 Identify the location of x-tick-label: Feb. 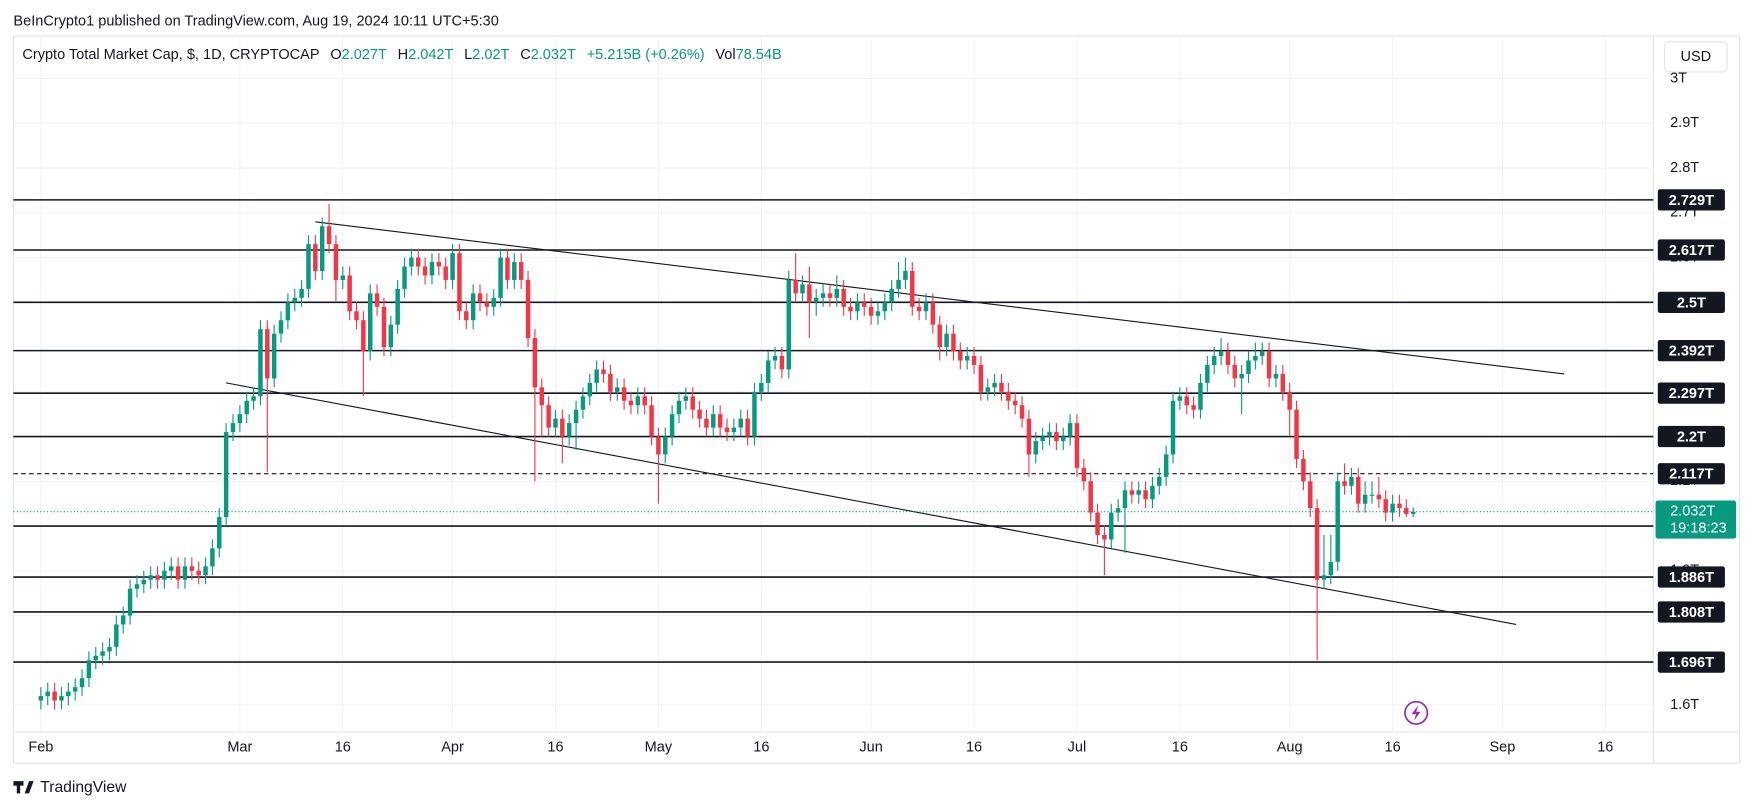
(40, 747).